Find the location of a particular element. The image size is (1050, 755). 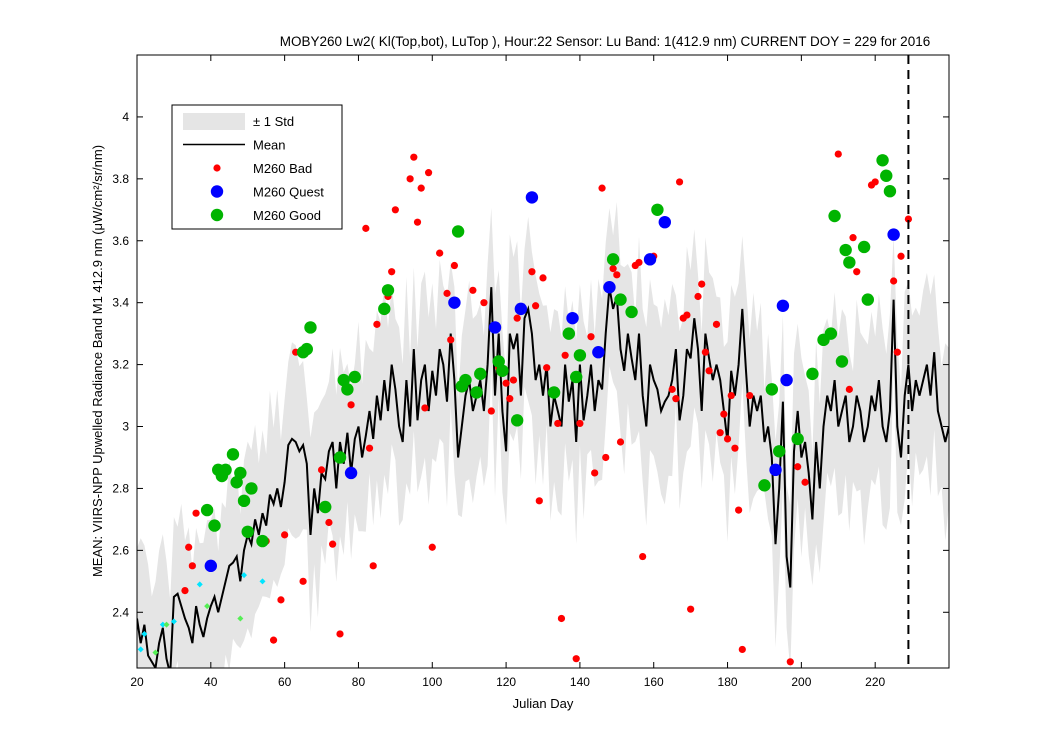

x-axis-label: Julian Day is located at coordinates (543, 703).